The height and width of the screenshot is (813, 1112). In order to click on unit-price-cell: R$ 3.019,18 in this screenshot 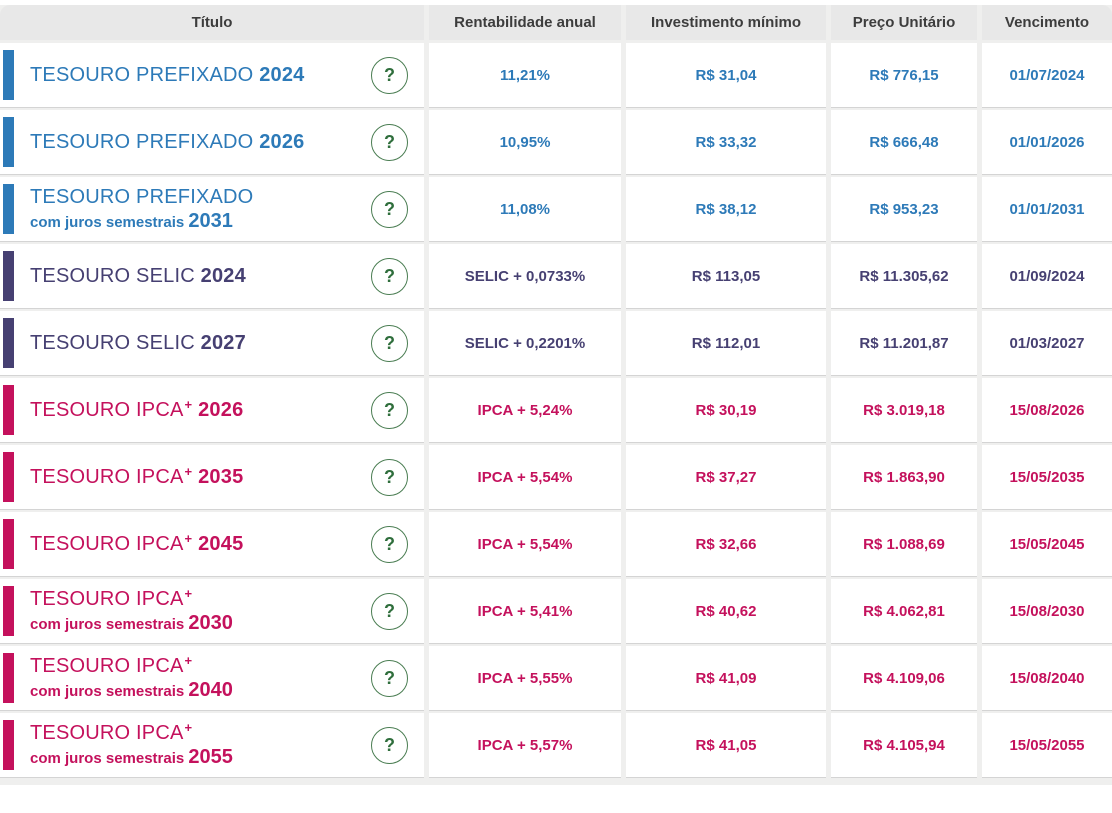, I will do `click(904, 410)`.